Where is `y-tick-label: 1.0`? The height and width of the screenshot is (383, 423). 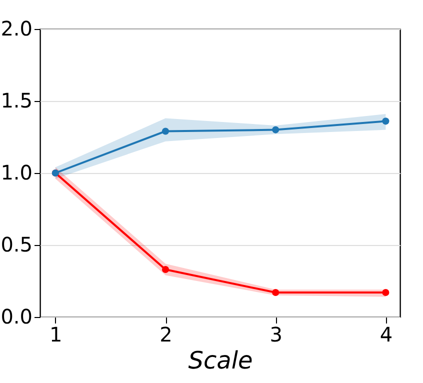 y-tick-label: 1.0 is located at coordinates (16, 172).